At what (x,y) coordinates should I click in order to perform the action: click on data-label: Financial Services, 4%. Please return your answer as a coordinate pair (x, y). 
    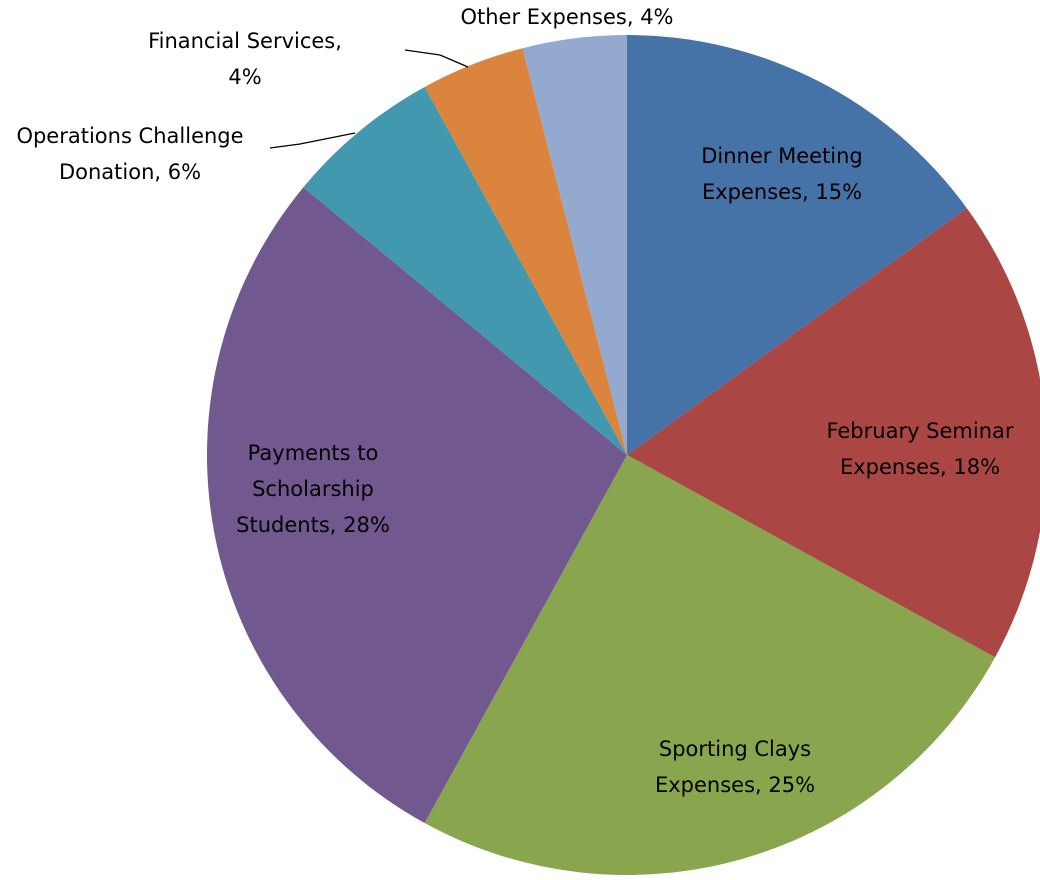
    Looking at the image, I should click on (245, 59).